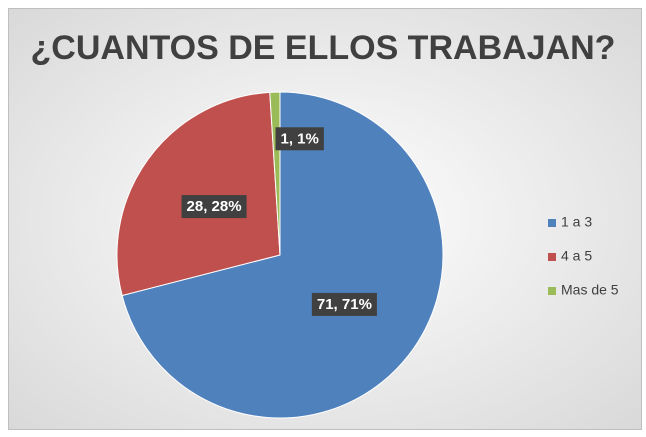 Image resolution: width=646 pixels, height=437 pixels. What do you see at coordinates (323, 48) in the screenshot?
I see `chart-title: ¿CUANTOS DE ELLOS TRABAJAN?` at bounding box center [323, 48].